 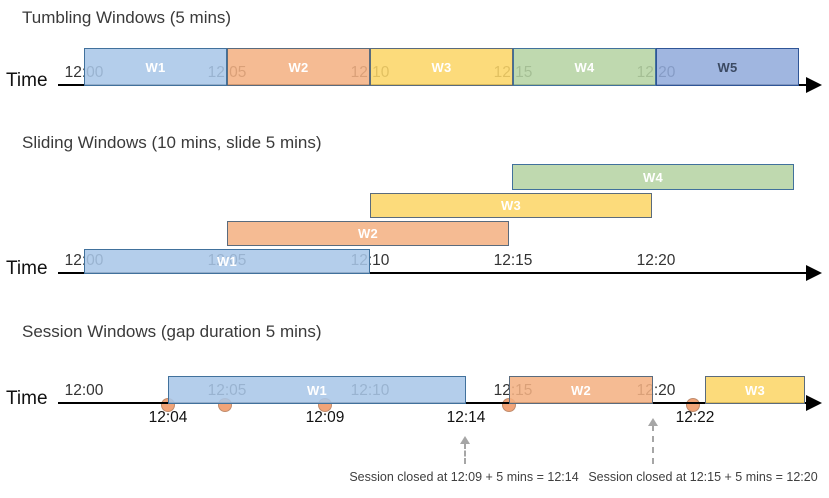 What do you see at coordinates (27, 398) in the screenshot?
I see `session-time-axis-label: Time` at bounding box center [27, 398].